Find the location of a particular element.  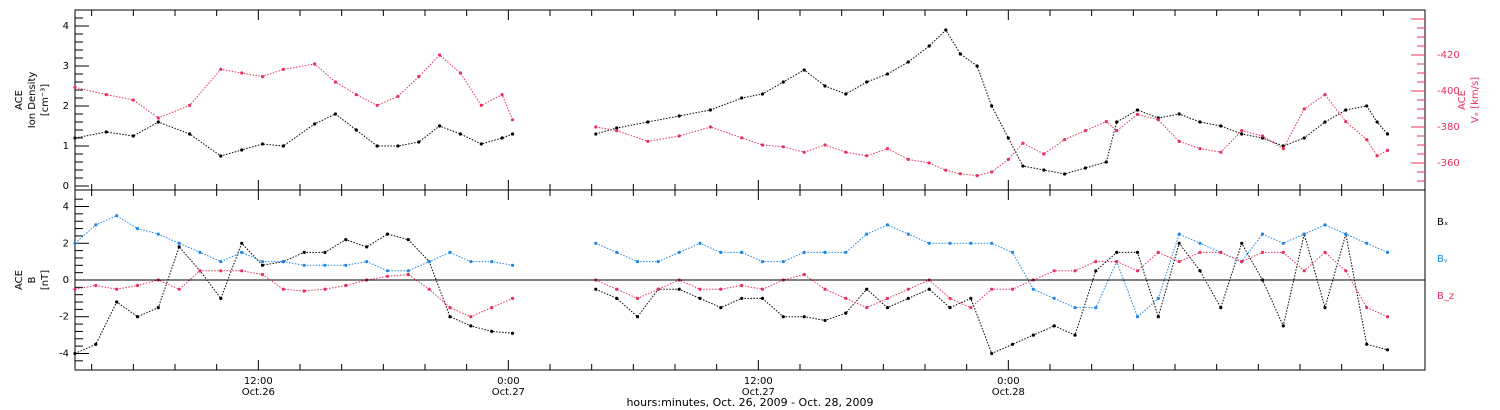

legend-bx: Bₓ is located at coordinates (1442, 222).